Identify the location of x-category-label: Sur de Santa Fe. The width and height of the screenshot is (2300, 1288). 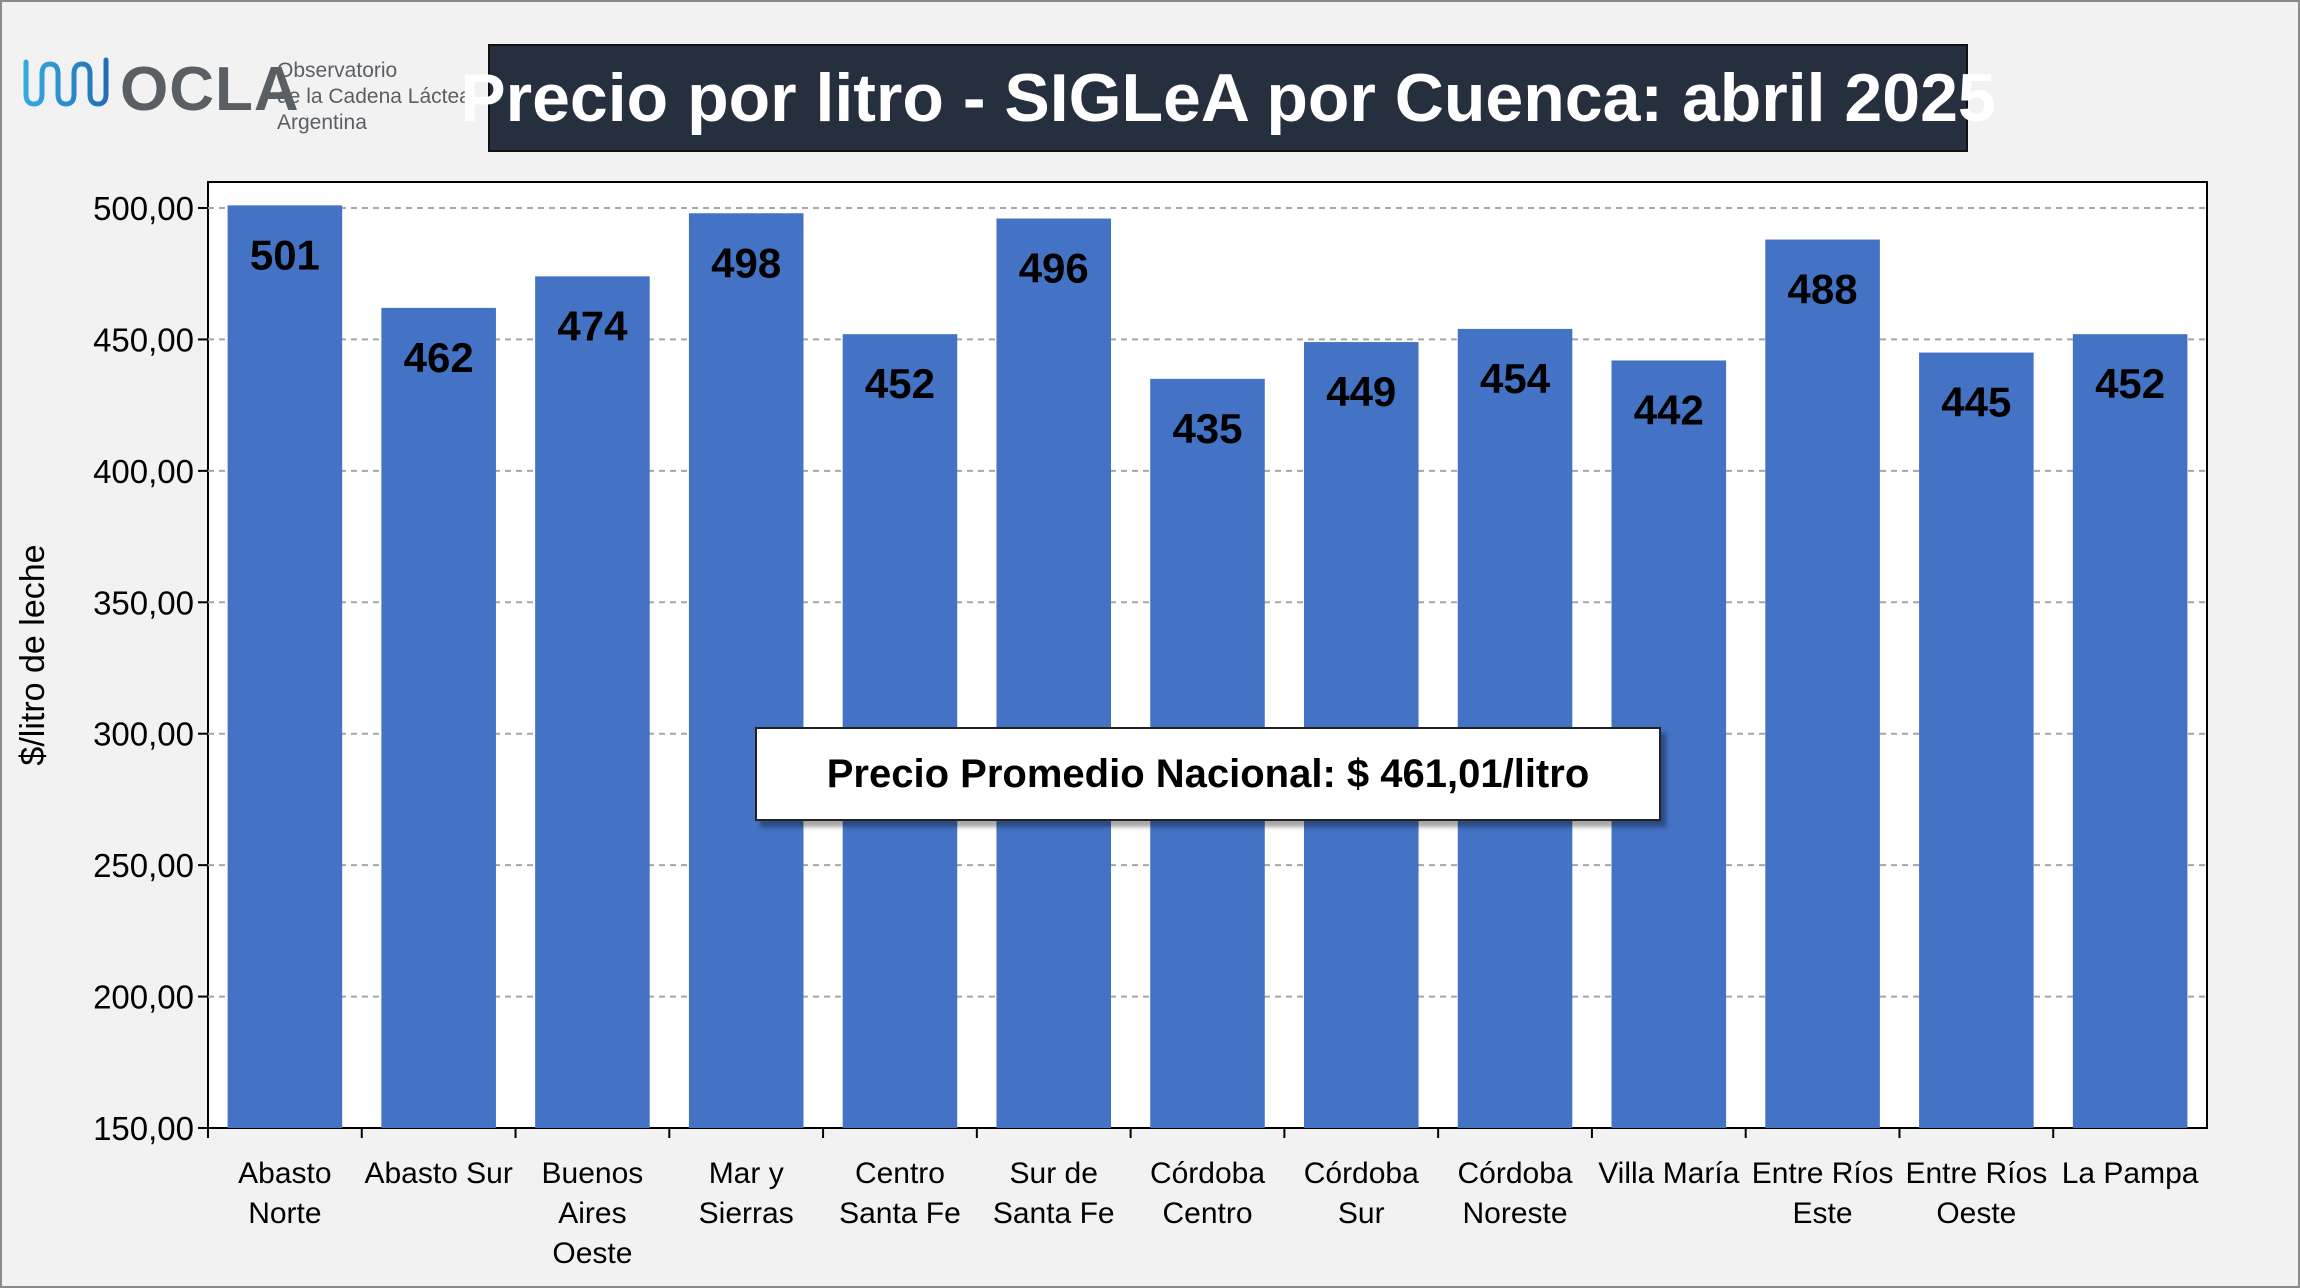
(1054, 1193).